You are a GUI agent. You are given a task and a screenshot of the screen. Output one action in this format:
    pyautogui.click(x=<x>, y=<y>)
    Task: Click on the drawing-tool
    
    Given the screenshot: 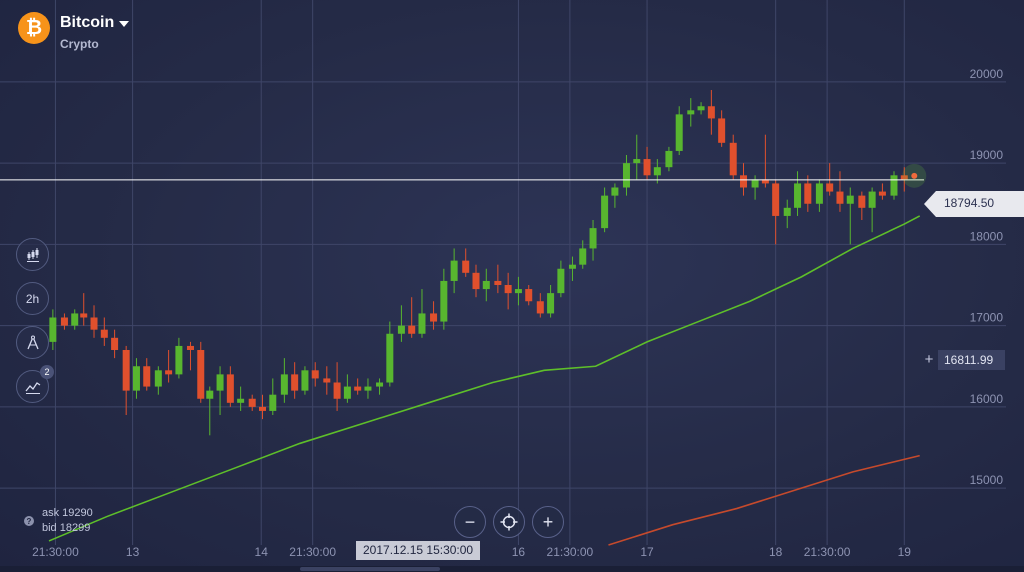 What is the action you would take?
    pyautogui.click(x=32, y=342)
    